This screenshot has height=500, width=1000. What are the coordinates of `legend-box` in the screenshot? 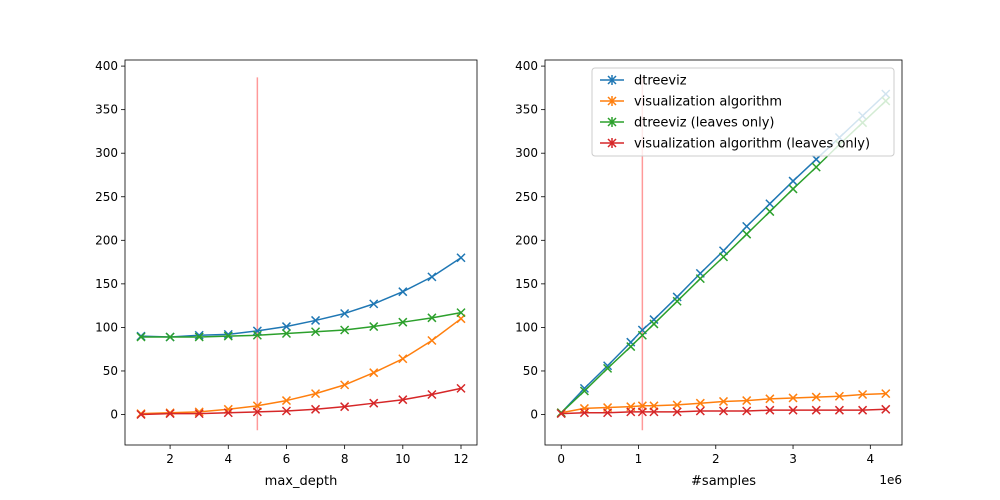 It's located at (743, 112).